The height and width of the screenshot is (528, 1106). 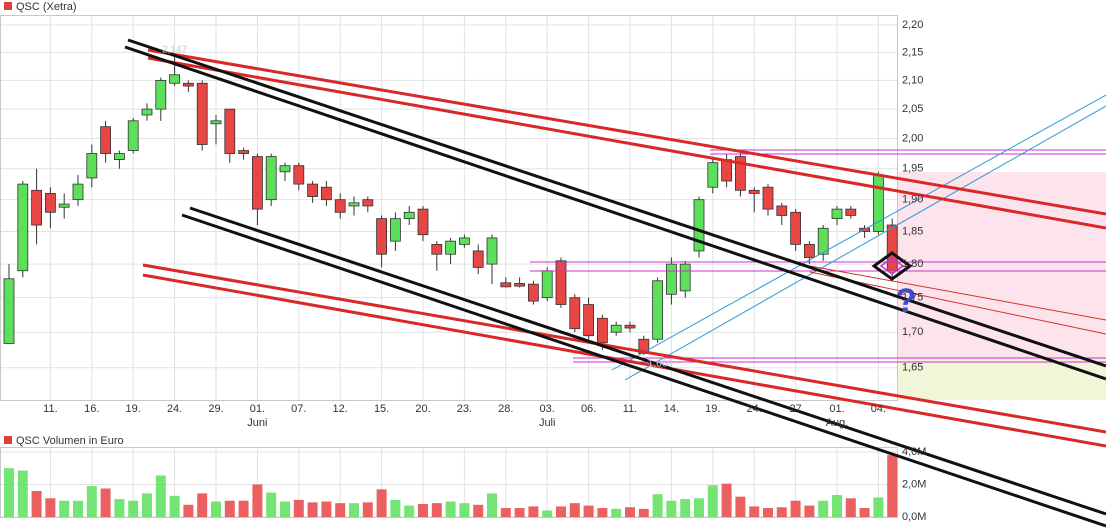 I want to click on x-tick-label: 23., so click(x=464, y=409).